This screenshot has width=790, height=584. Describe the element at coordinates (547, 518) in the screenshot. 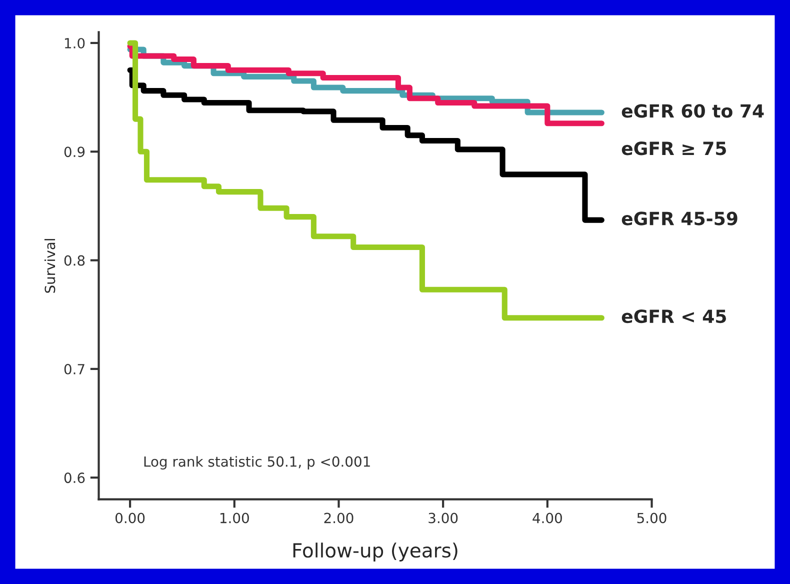

I see `x-tick-label: 4.00` at that location.